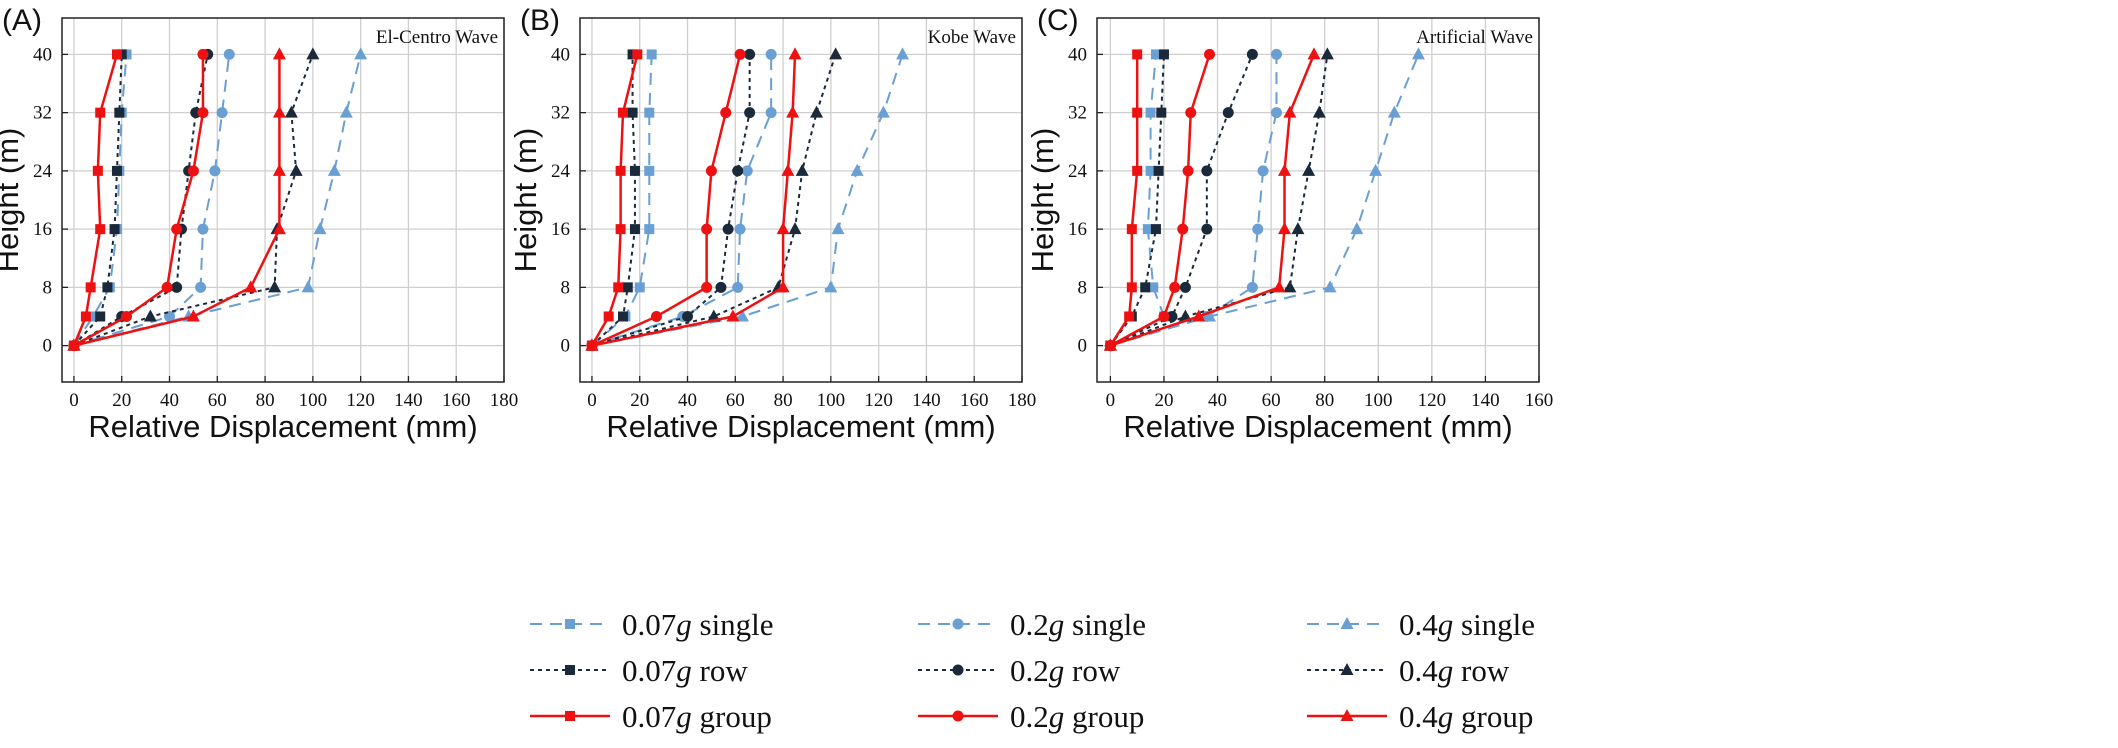 Image resolution: width=2118 pixels, height=748 pixels. What do you see at coordinates (651, 716) in the screenshot?
I see `legend-entry: 0.07g group` at bounding box center [651, 716].